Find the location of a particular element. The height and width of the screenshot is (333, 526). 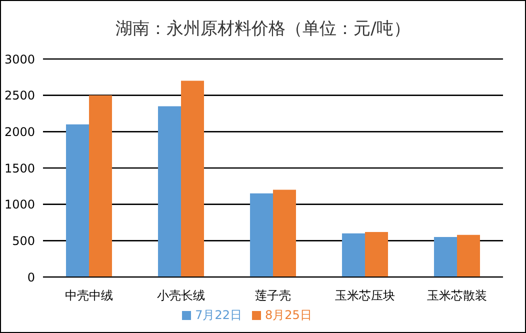

y-tick-label: 2000 is located at coordinates (19, 131).